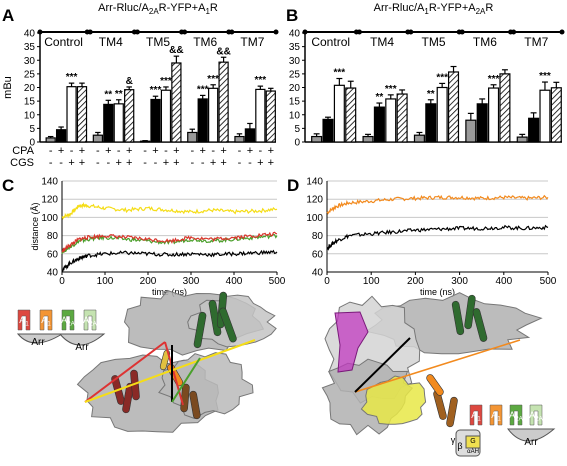  Describe the element at coordinates (108, 94) in the screenshot. I see `significance-mark: **` at that location.